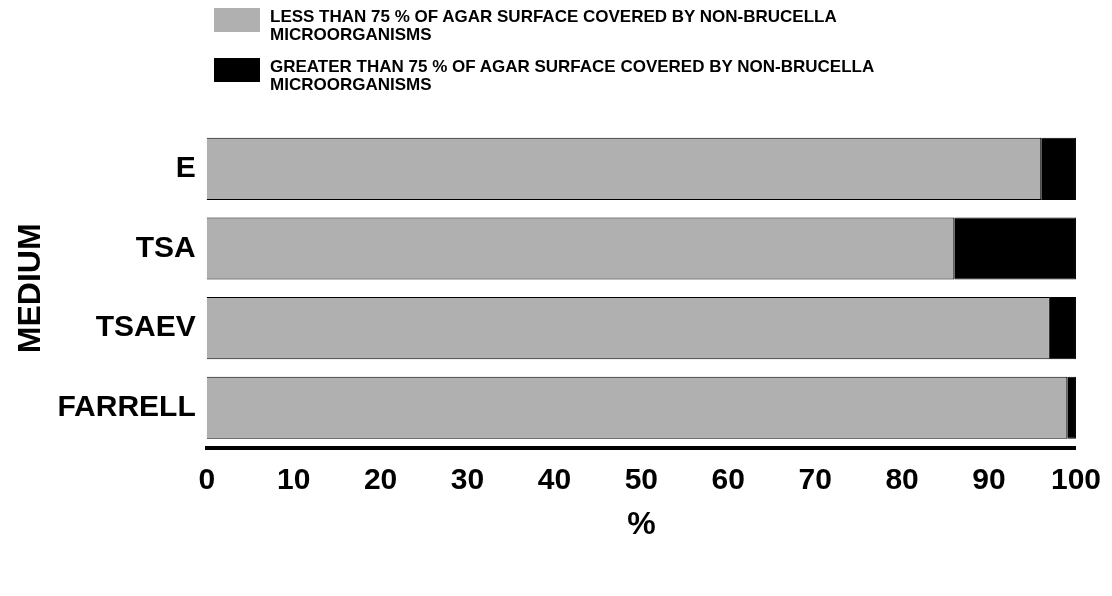  I want to click on x-tick-label: 80, so click(902, 478).